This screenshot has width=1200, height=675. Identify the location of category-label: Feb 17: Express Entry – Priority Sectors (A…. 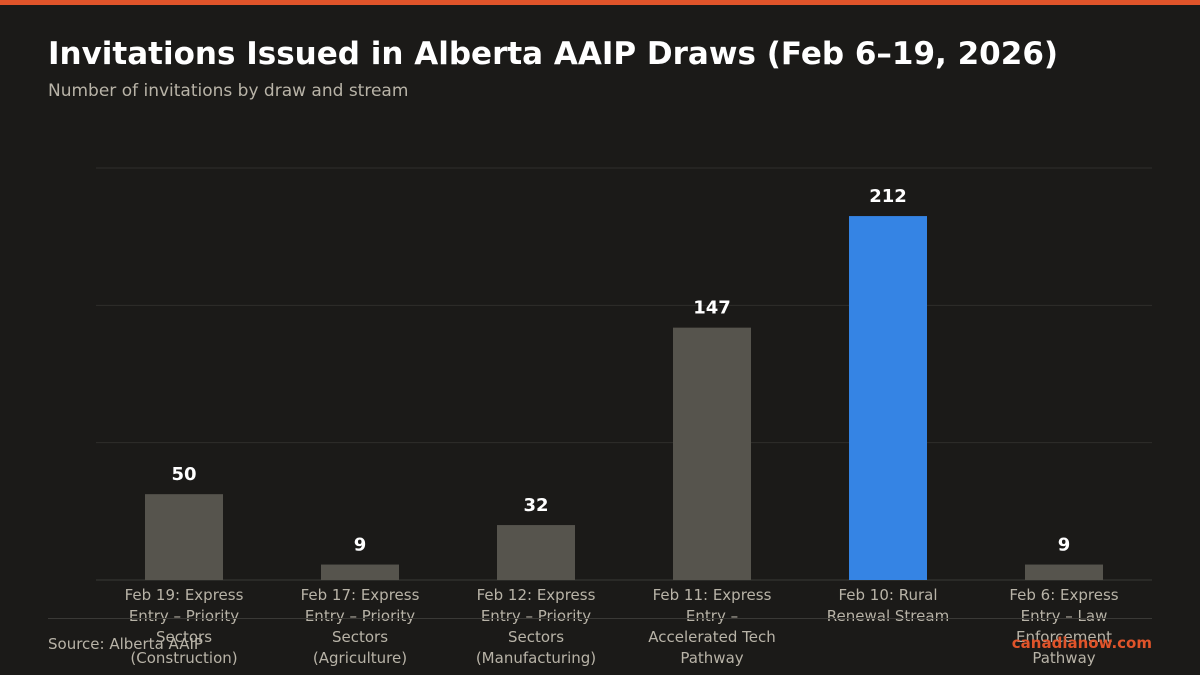
(360, 626).